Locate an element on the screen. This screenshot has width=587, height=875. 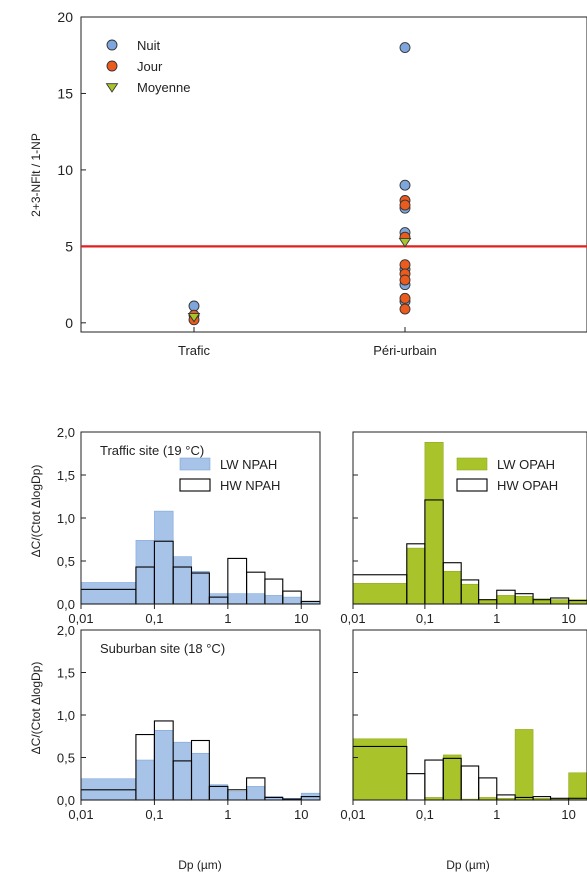
panel-annotation: Suburban site (18 °C) is located at coordinates (162, 648).